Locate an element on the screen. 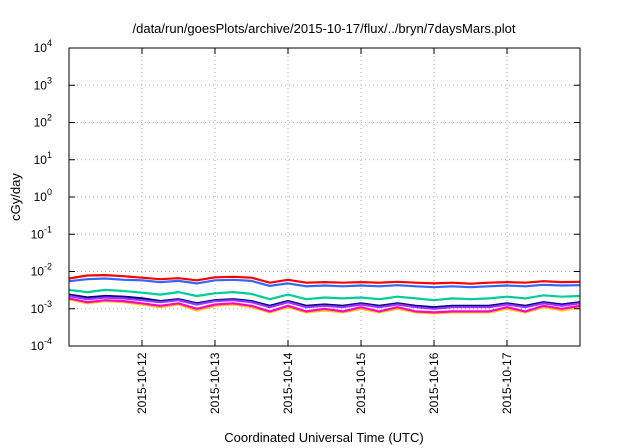 This screenshot has height=448, width=640. x-tick-label: 2015-10-15 is located at coordinates (361, 383).